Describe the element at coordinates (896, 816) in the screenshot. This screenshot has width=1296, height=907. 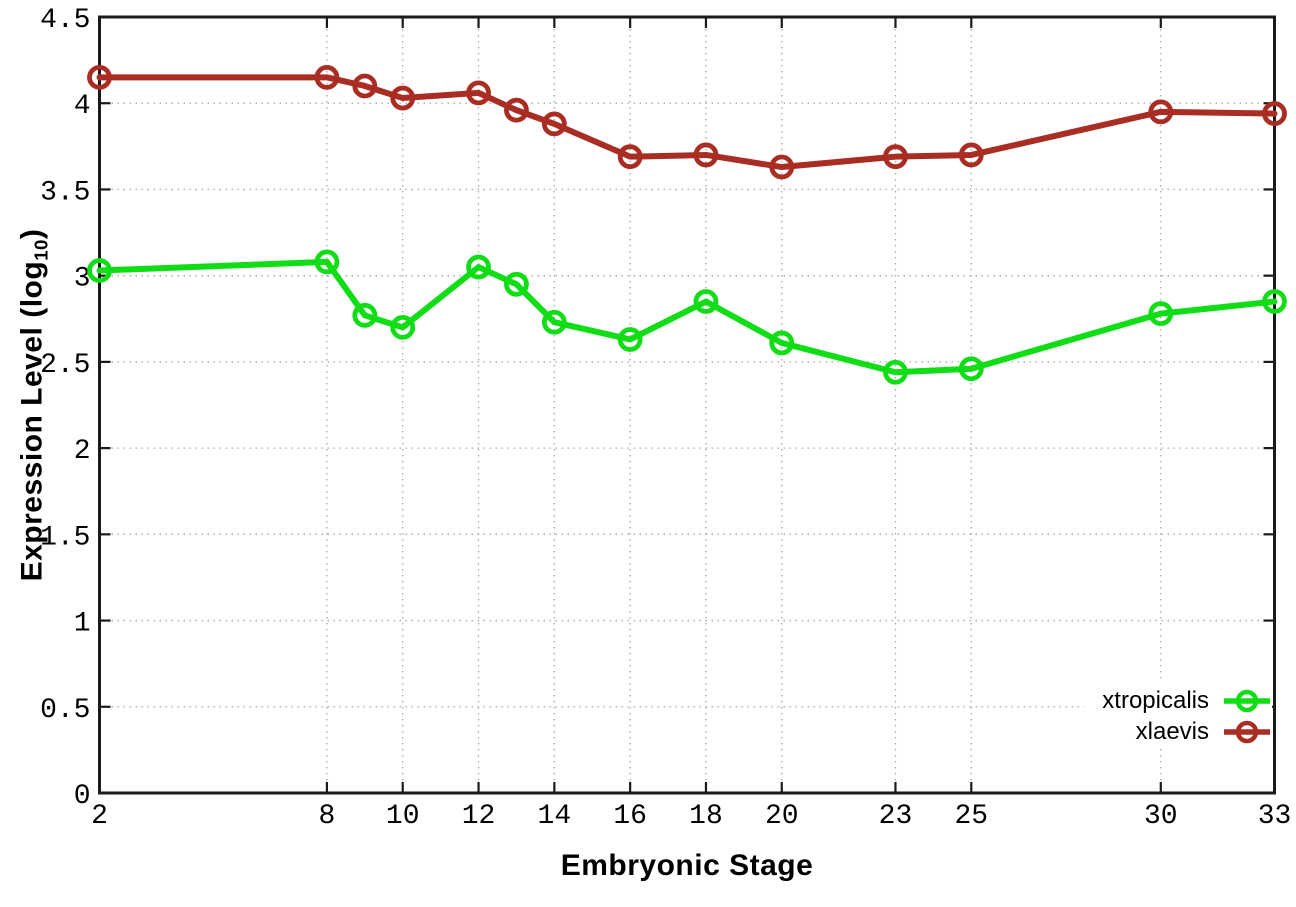
I see `x-tick-label: 23` at that location.